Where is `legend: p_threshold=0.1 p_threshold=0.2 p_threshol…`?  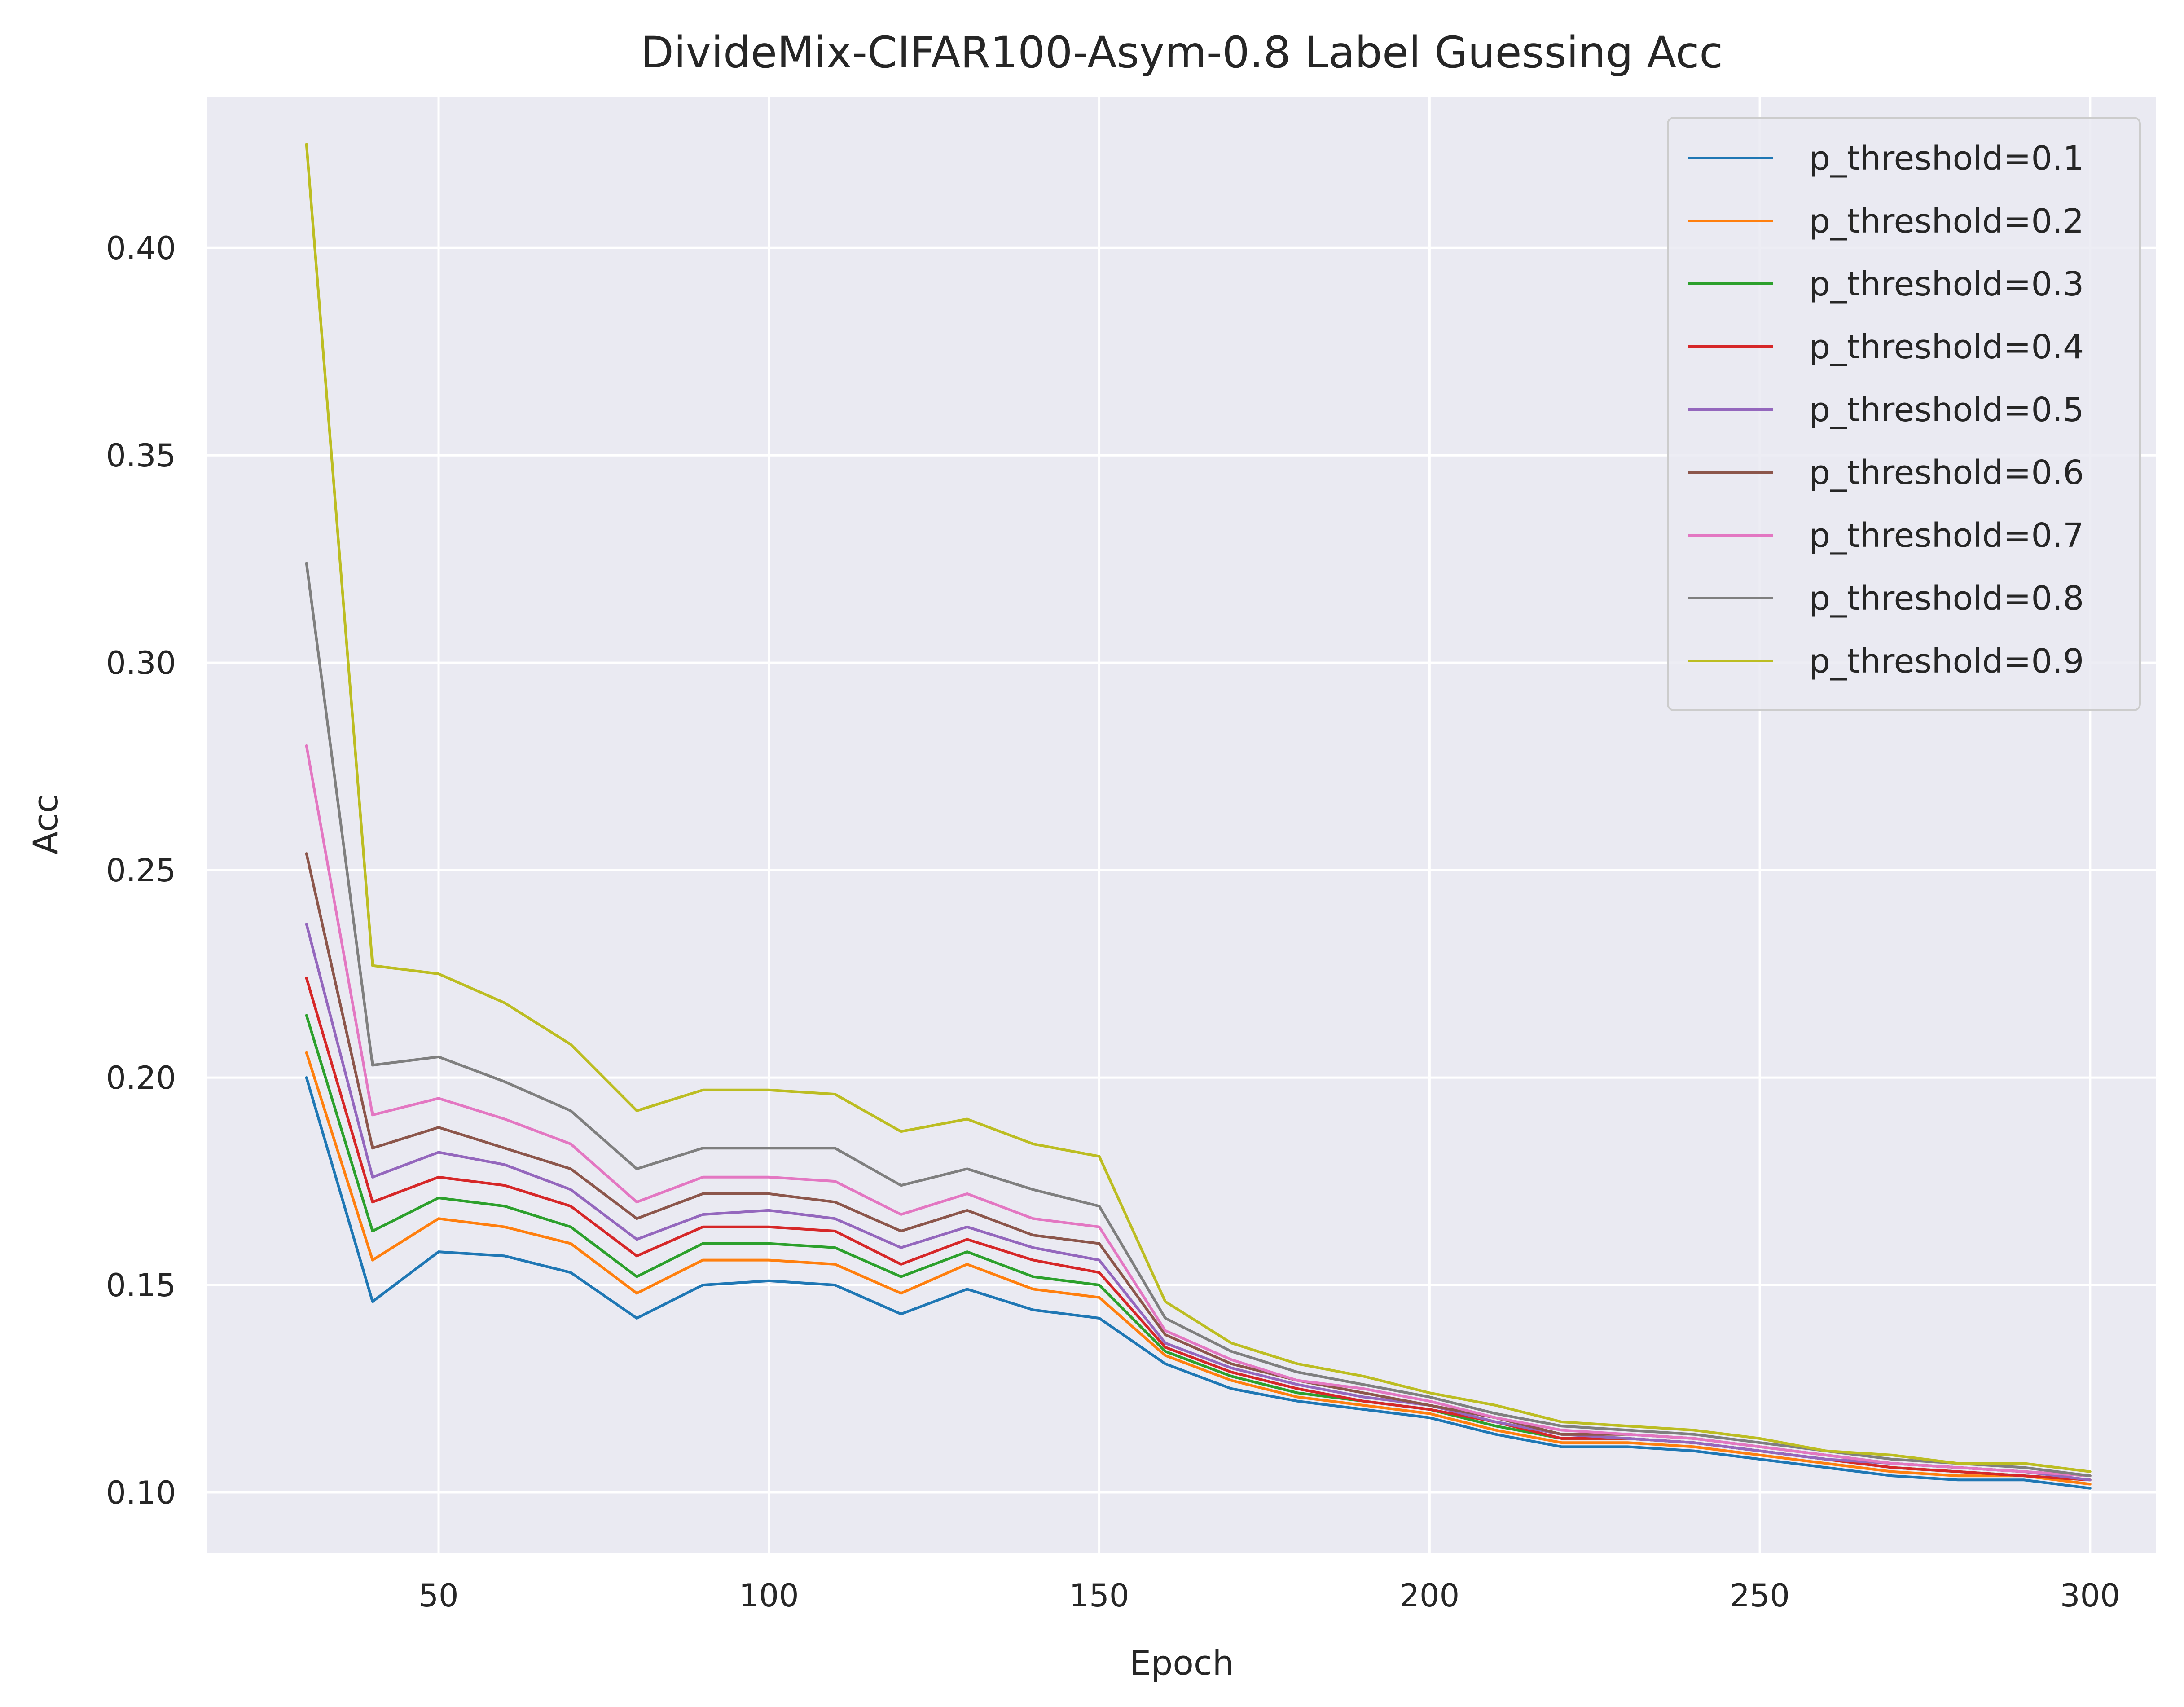 legend: p_threshold=0.1 p_threshold=0.2 p_threshol… is located at coordinates (1904, 414).